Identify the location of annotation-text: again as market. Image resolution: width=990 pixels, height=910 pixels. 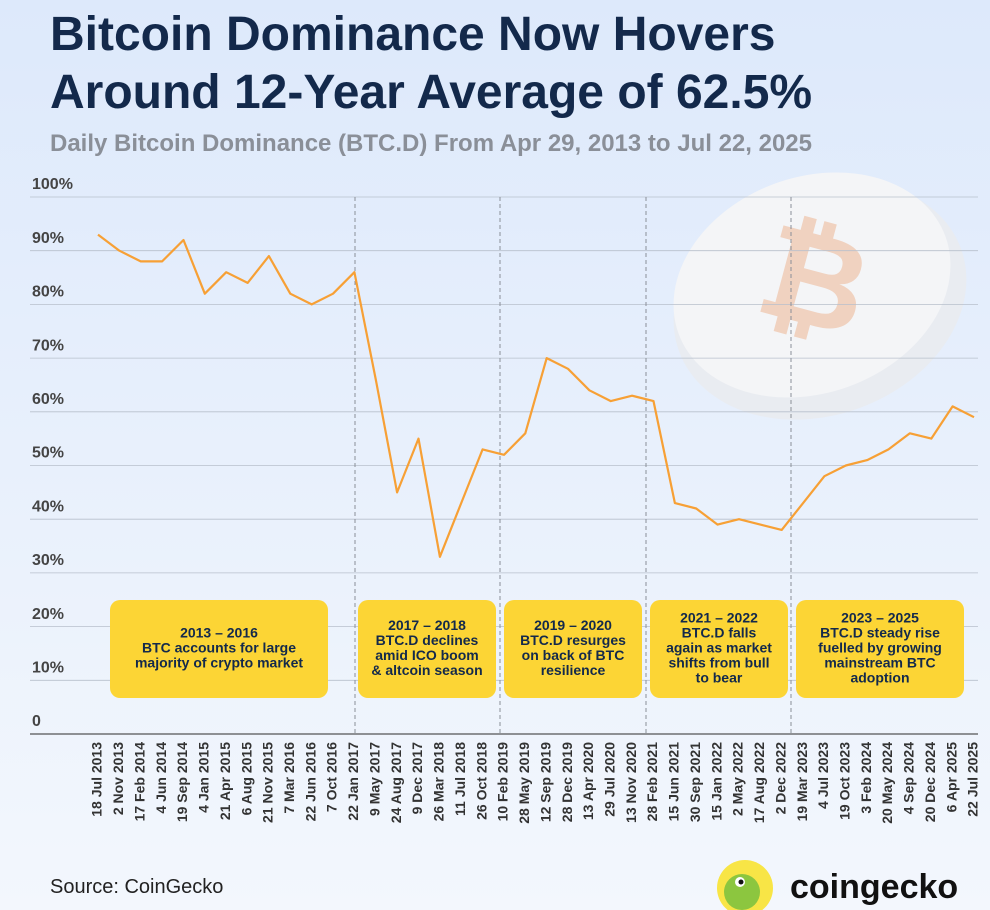
(719, 648).